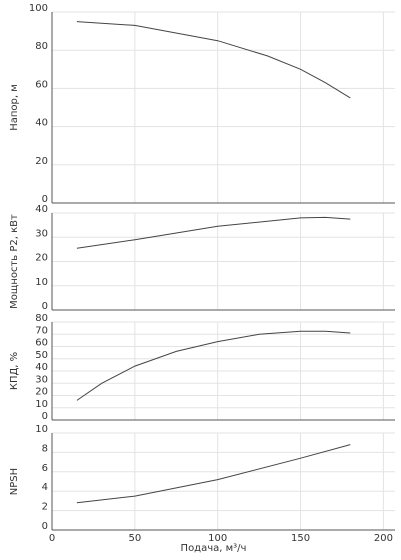 This screenshot has height=560, width=401. What do you see at coordinates (14, 371) in the screenshot?
I see `y-axis-label: КПД, %` at bounding box center [14, 371].